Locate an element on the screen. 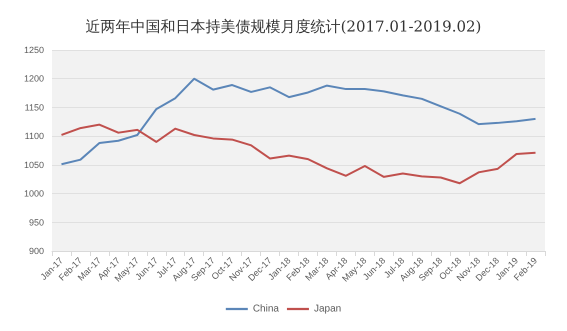  y-tick-label: 1100 is located at coordinates (34, 136).